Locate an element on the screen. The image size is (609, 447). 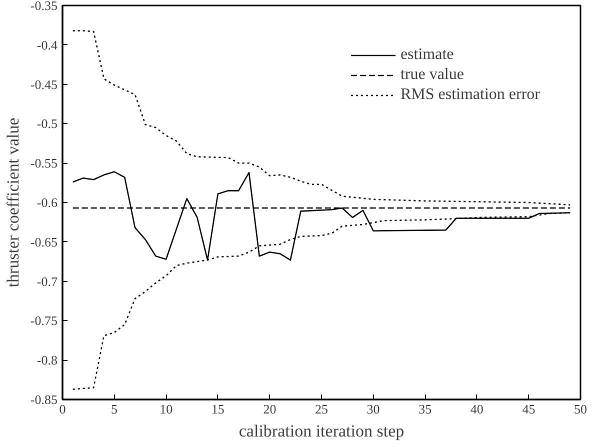
x-axis-title: calibration iteration step is located at coordinates (321, 431).